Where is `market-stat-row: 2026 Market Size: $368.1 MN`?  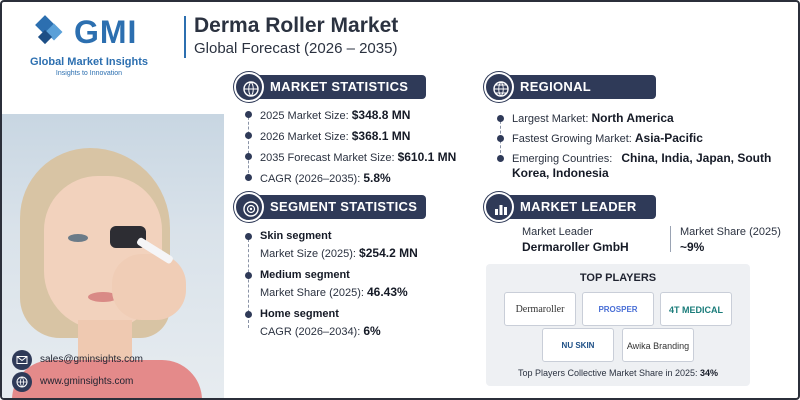
market-stat-row: 2026 Market Size: $368.1 MN is located at coordinates (335, 136).